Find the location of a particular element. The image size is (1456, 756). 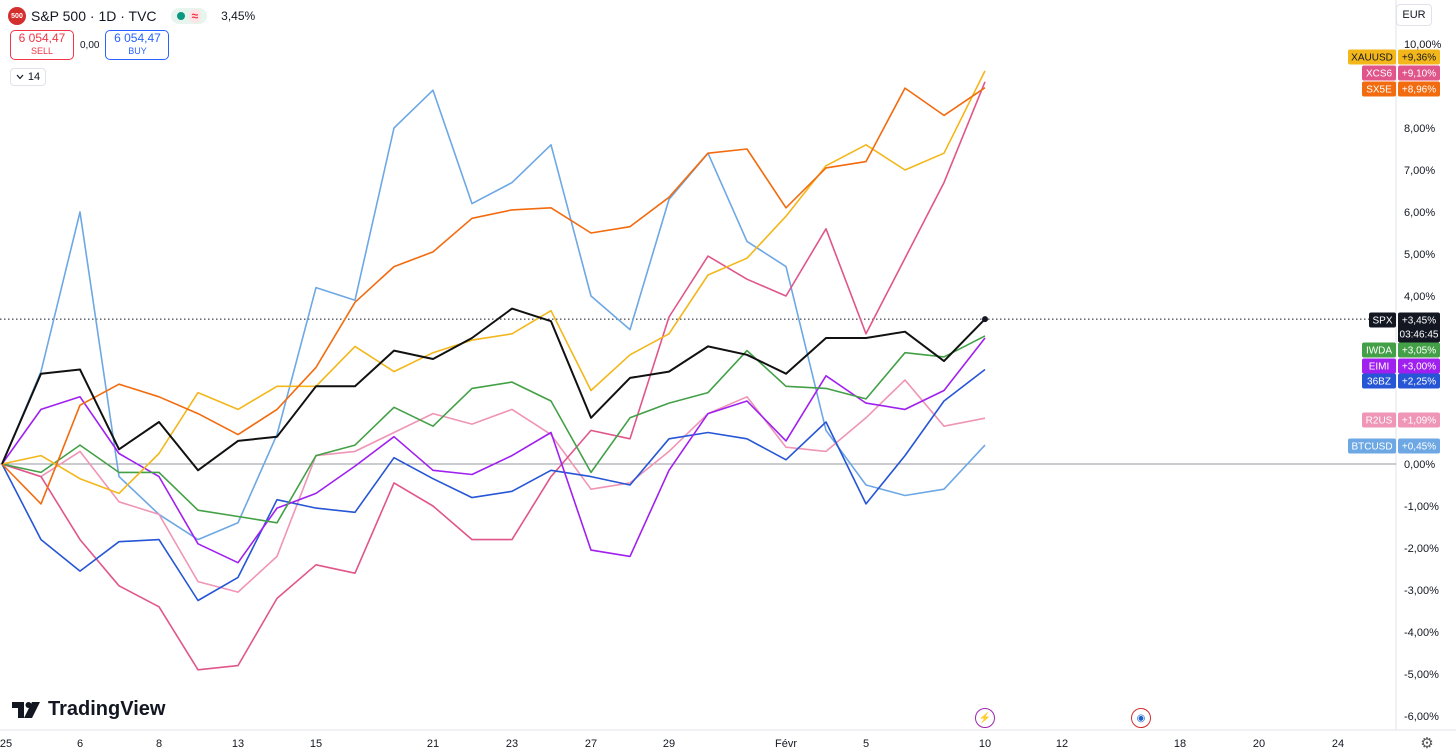

x-tick-label: 18 is located at coordinates (1180, 744).